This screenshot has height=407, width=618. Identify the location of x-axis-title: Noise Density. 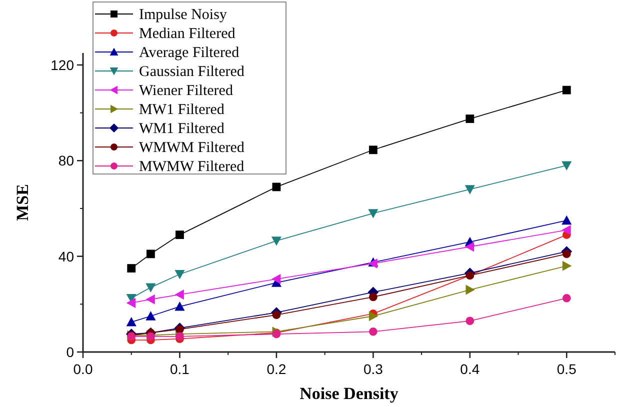
(349, 393).